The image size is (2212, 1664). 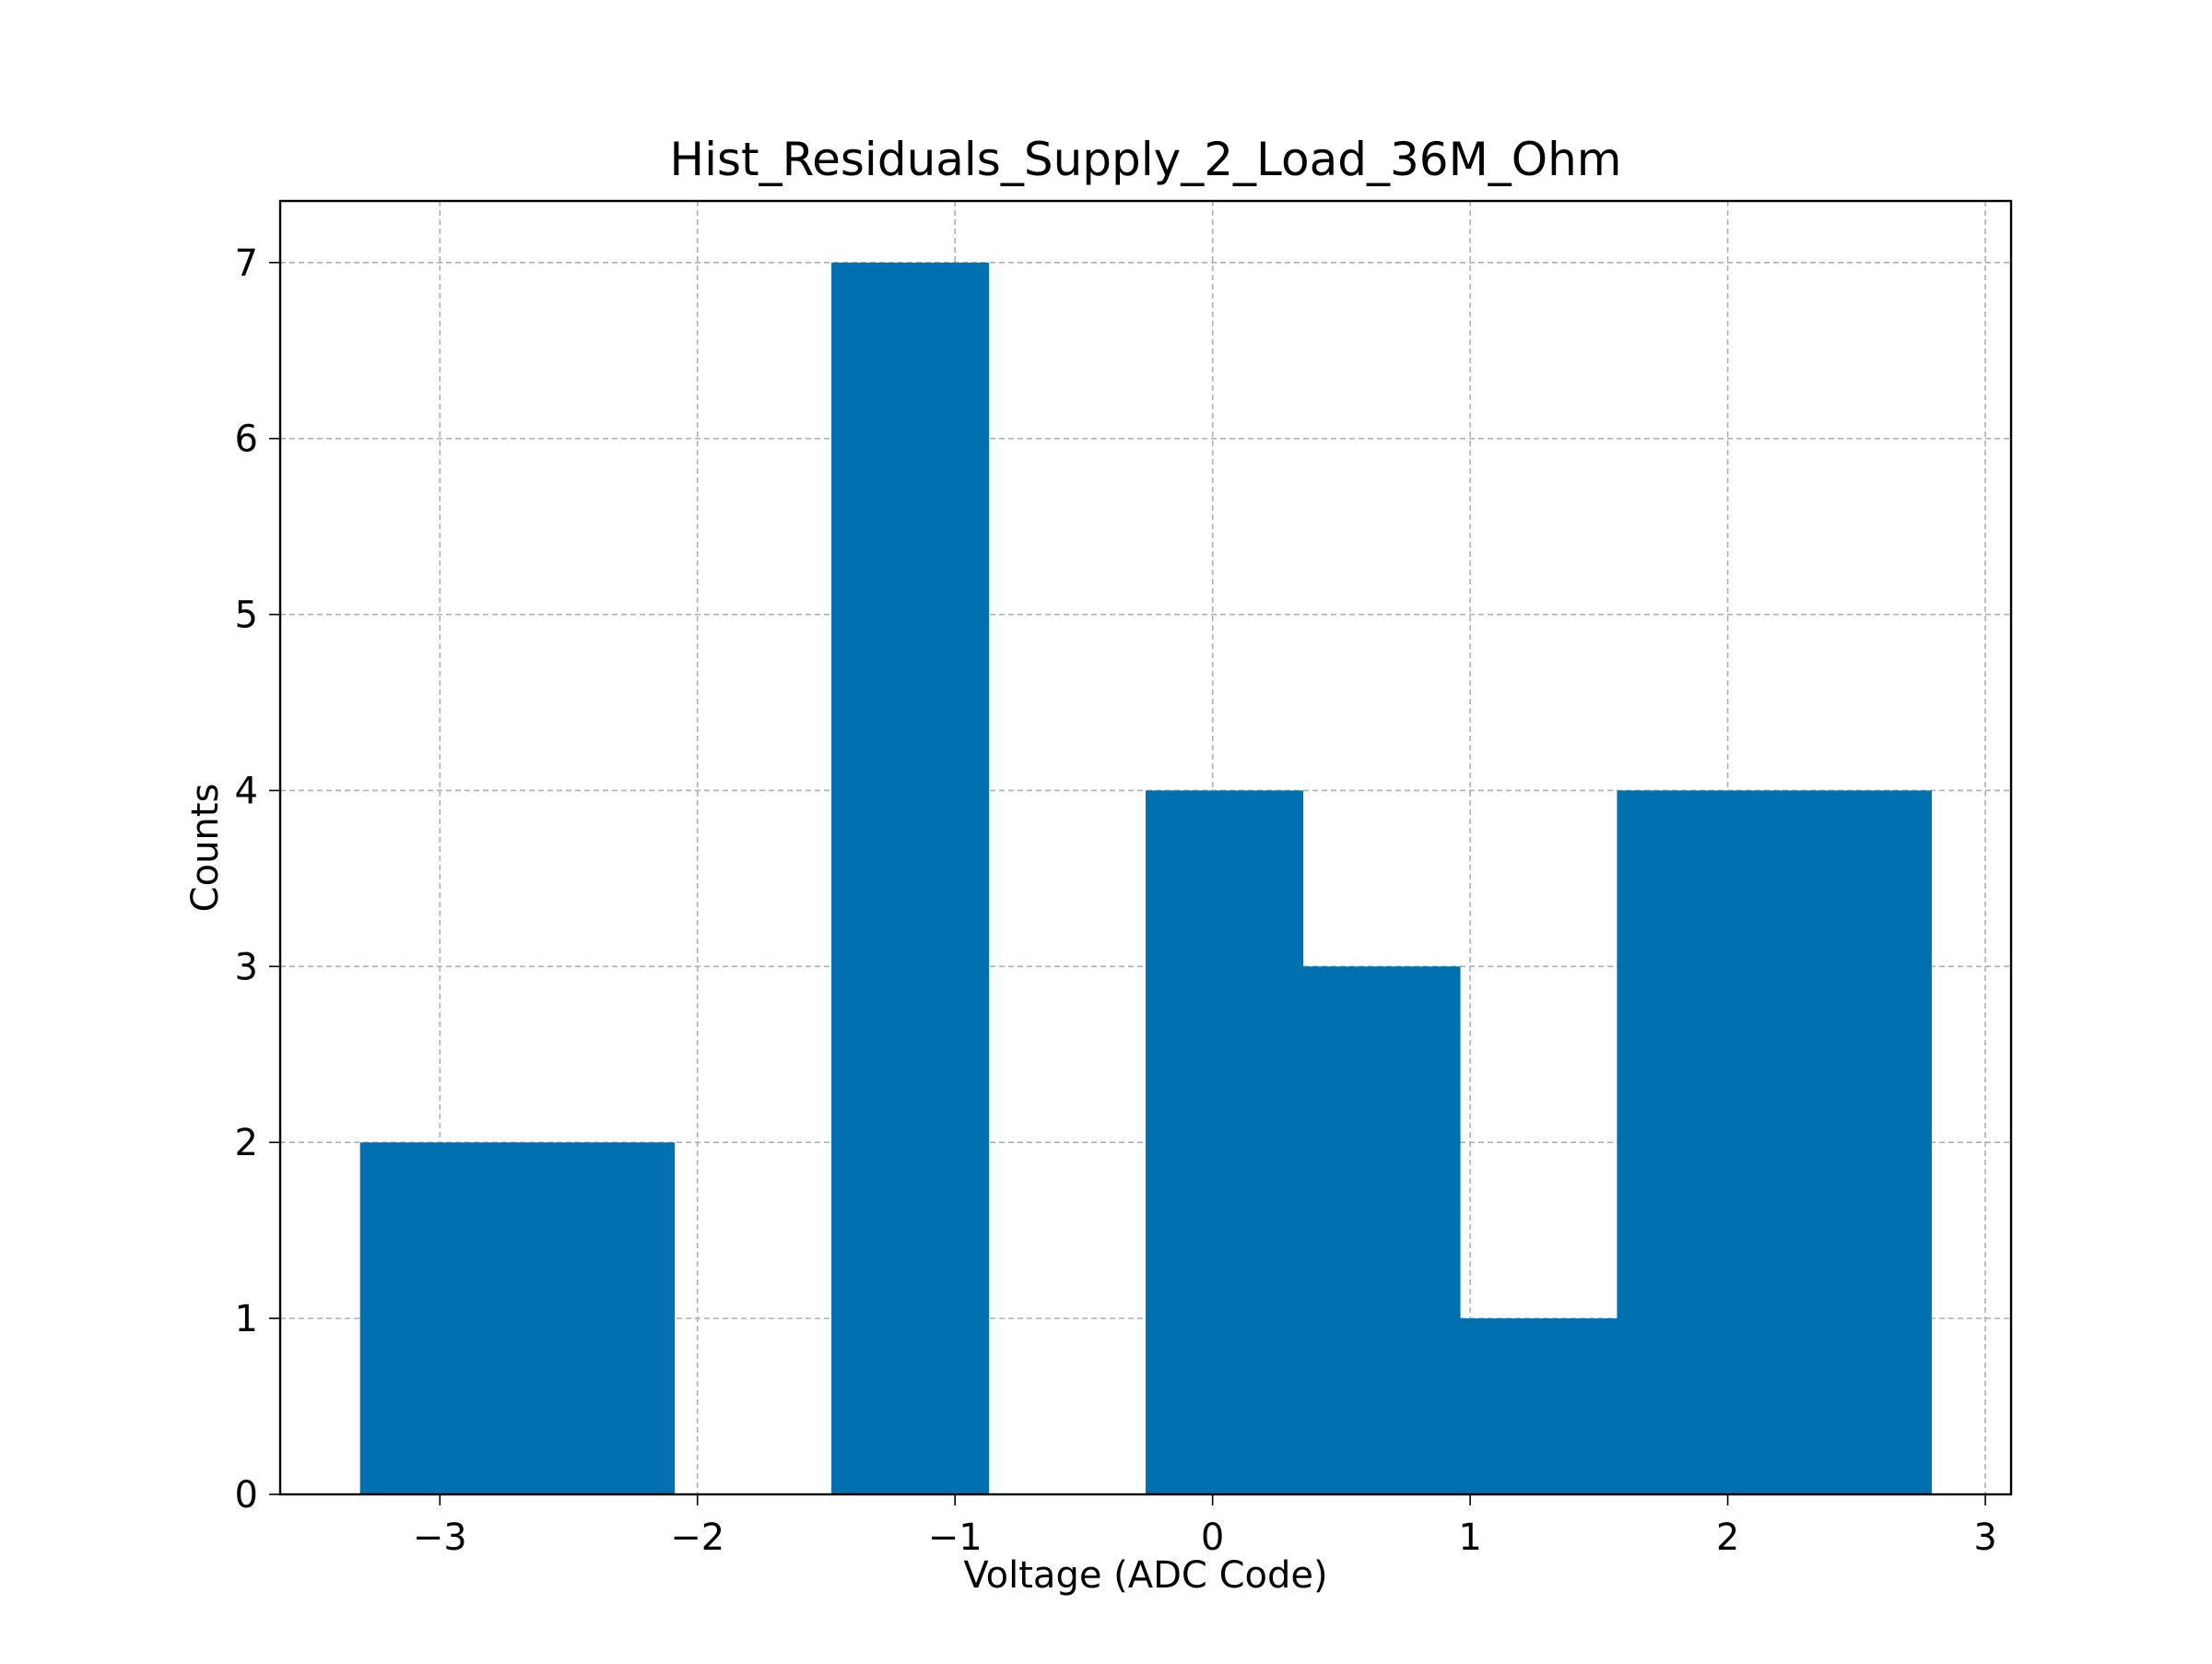 What do you see at coordinates (246, 1143) in the screenshot?
I see `y-tick-label: 2` at bounding box center [246, 1143].